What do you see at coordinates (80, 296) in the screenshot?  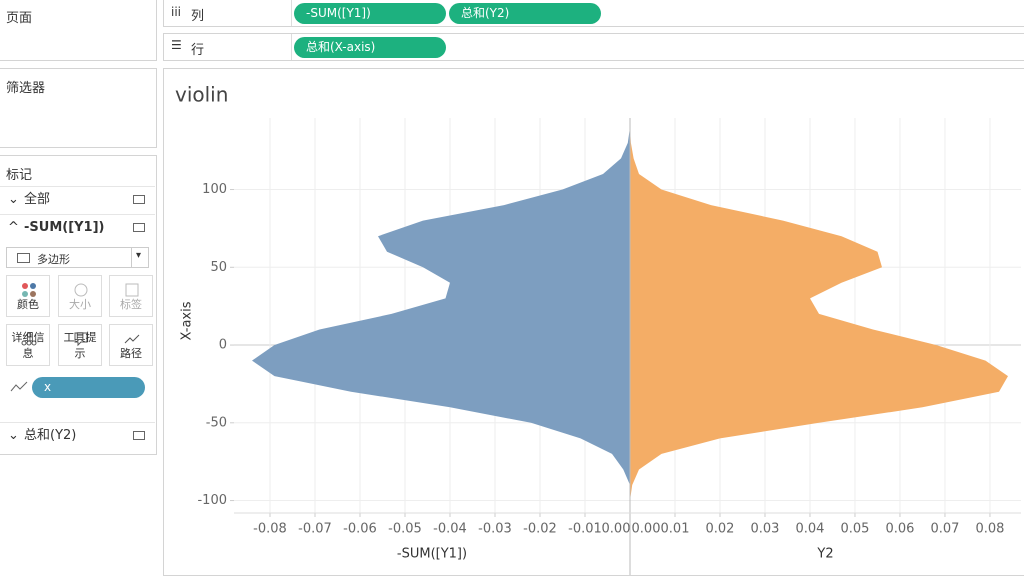 I see `size-button: 大小` at bounding box center [80, 296].